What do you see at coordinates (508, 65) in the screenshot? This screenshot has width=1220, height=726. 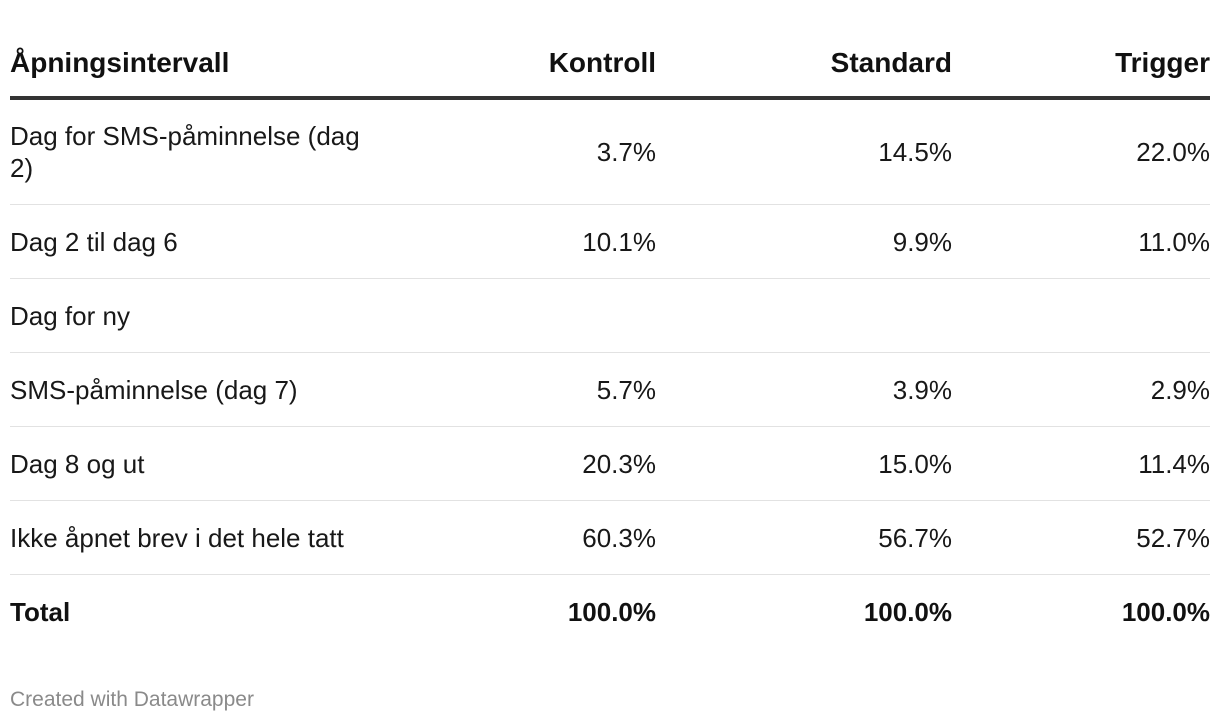 I see `column-header-kontroll: Kontroll` at bounding box center [508, 65].